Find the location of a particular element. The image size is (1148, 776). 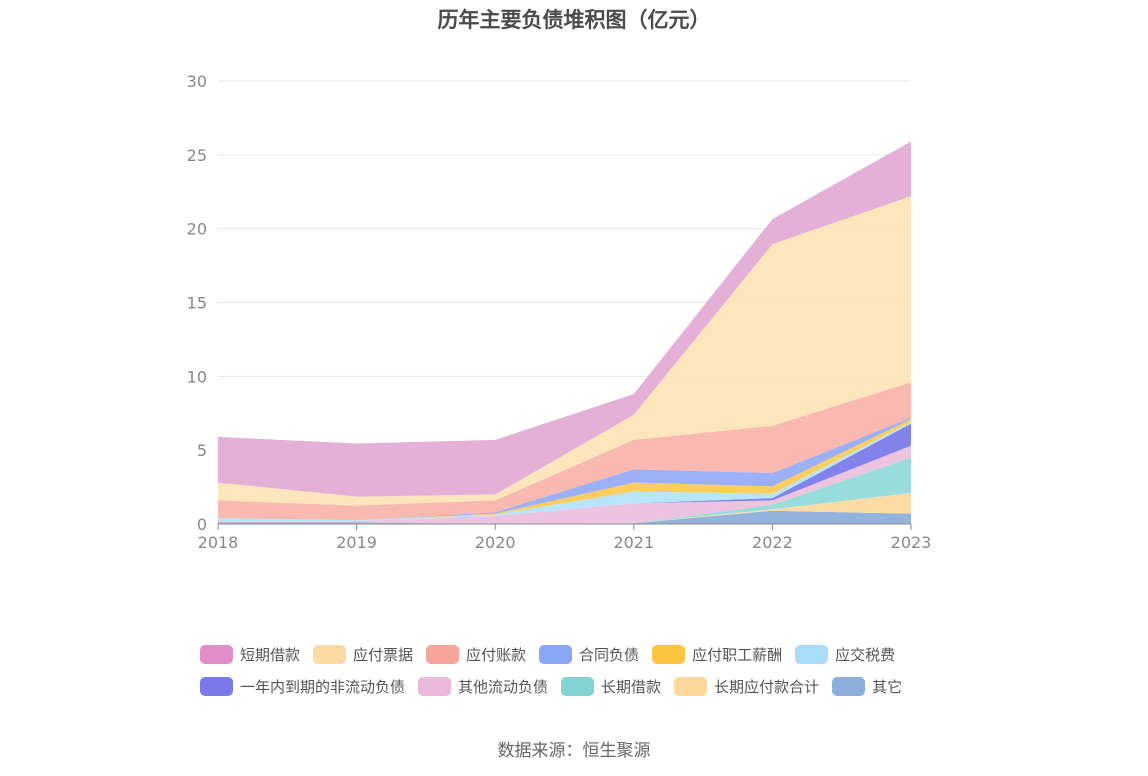

legend-label: 其他流动负债 is located at coordinates (503, 686).